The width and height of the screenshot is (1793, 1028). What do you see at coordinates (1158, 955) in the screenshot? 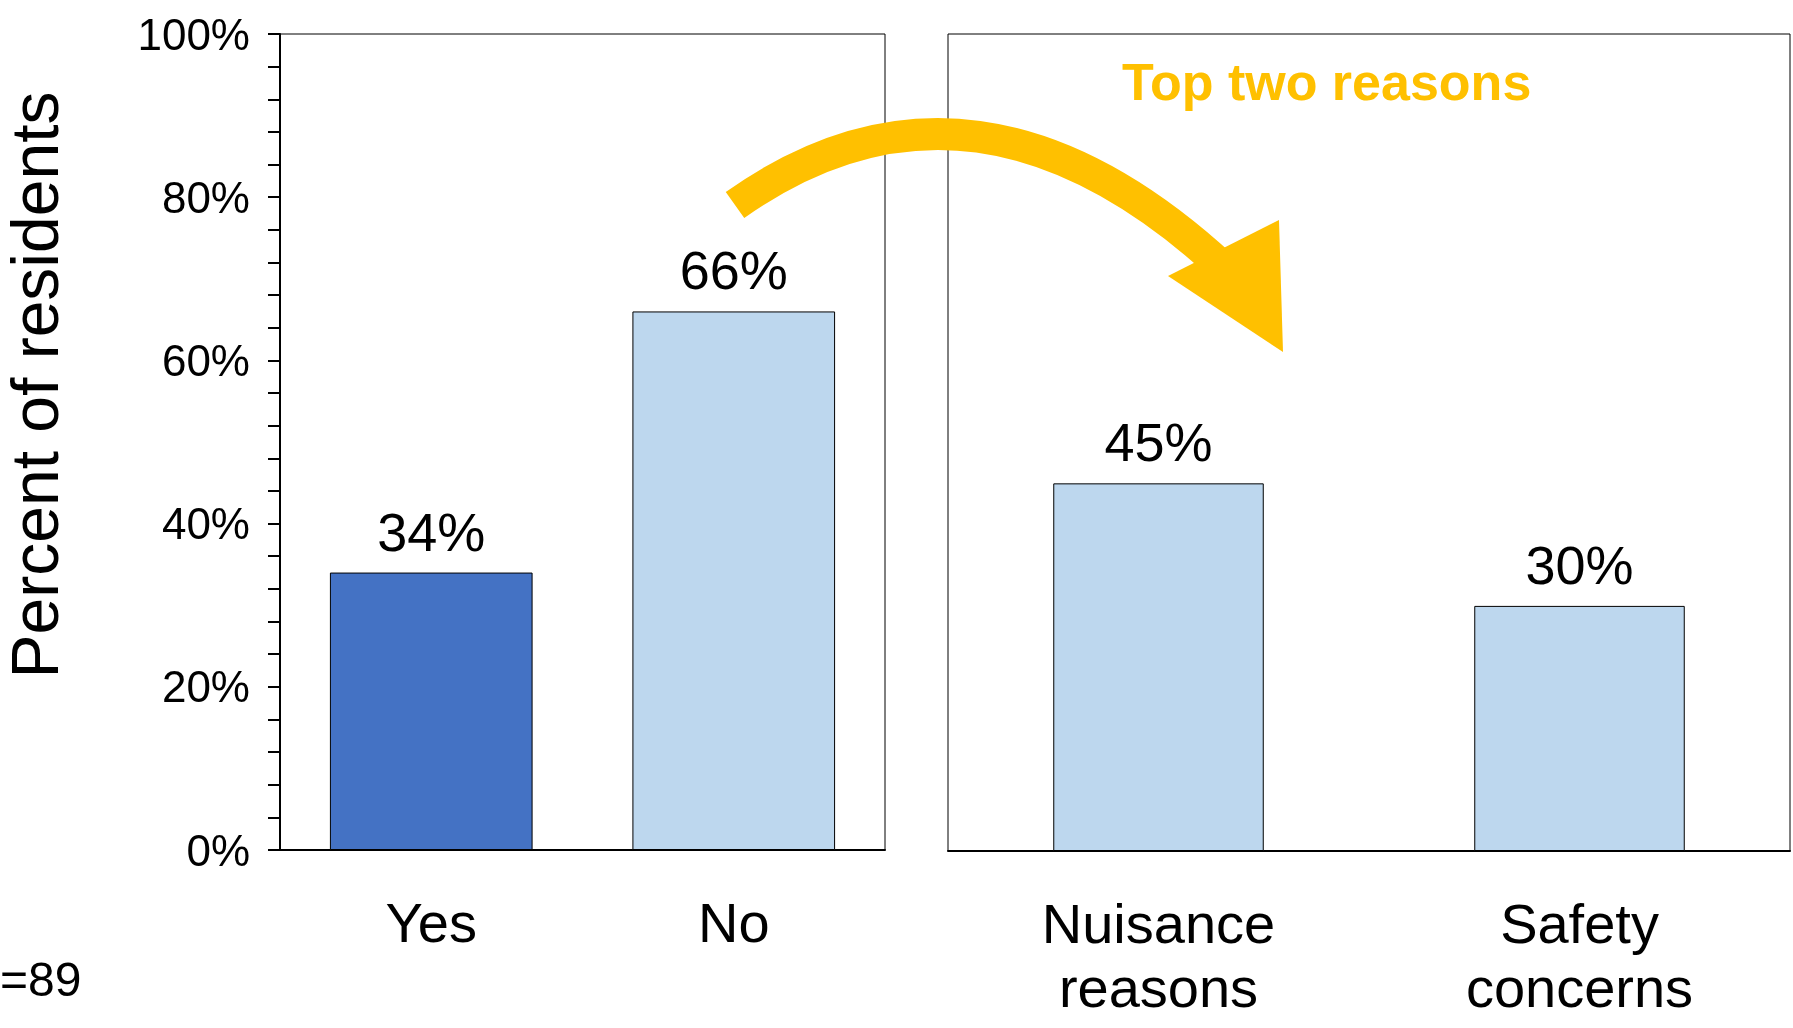
I see `x-tick-label: Nuisance reasons` at bounding box center [1158, 955].